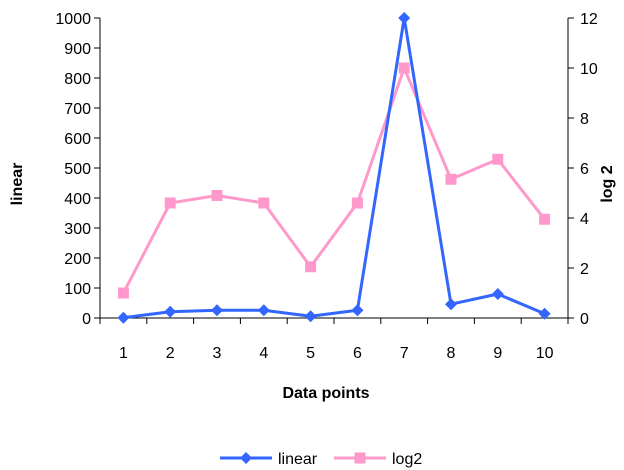 The image size is (624, 470). Describe the element at coordinates (310, 353) in the screenshot. I see `x-tick-label: 5` at that location.